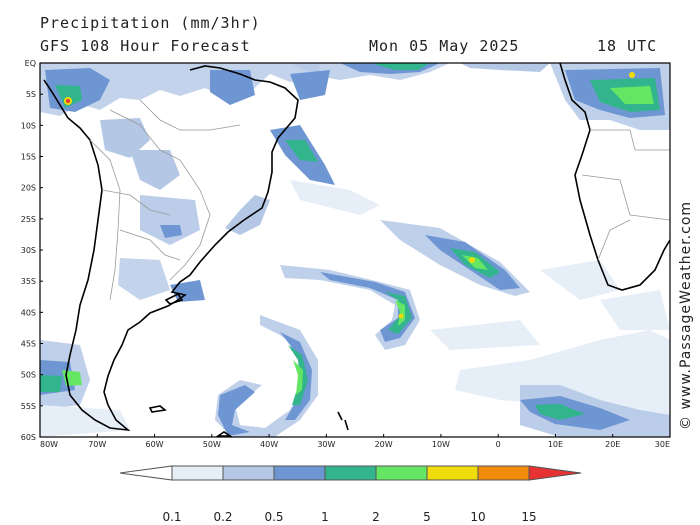 Image resolution: width=700 pixels, height=525 pixels. I want to click on lat-tick-label: 5S, so click(31, 94).